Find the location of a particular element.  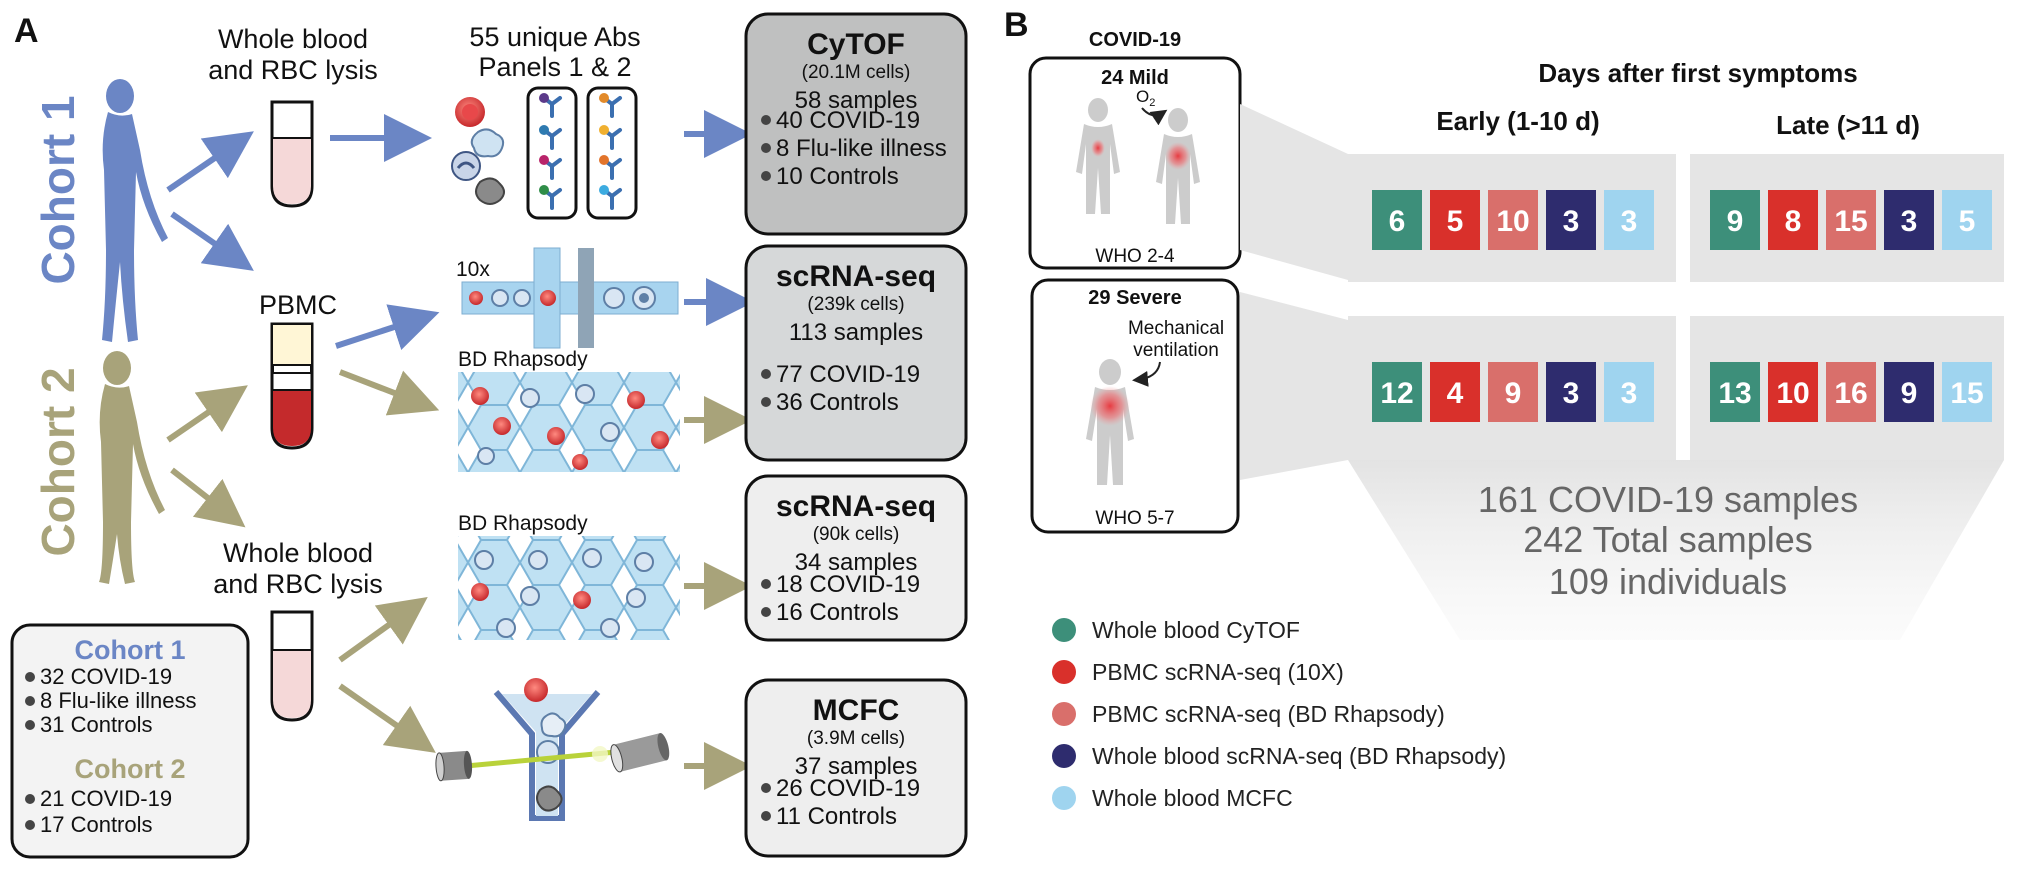

count-value: 12 is located at coordinates (1396, 393).